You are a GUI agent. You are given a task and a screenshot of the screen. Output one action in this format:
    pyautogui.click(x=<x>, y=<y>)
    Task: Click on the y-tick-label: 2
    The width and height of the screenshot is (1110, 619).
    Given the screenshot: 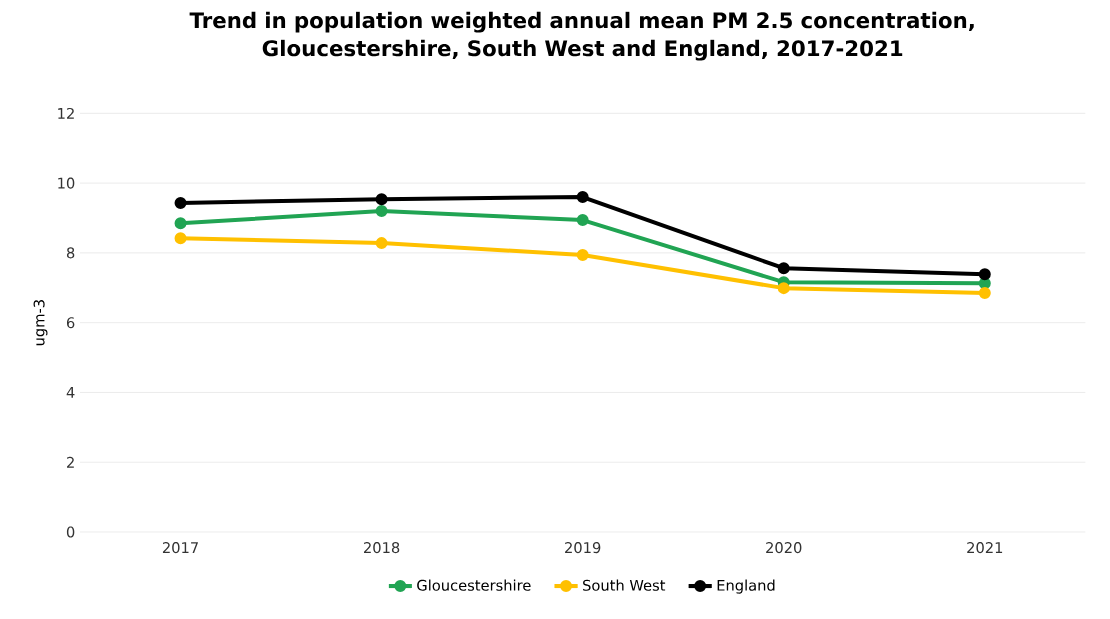 What is the action you would take?
    pyautogui.click(x=70, y=462)
    